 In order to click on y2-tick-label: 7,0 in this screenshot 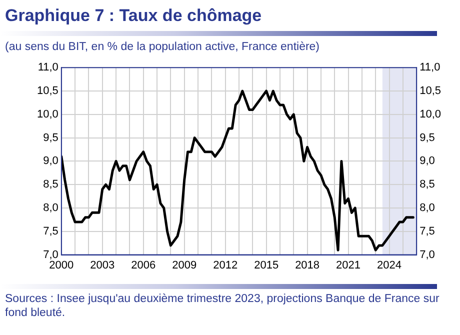, I will do `click(427, 254)`.